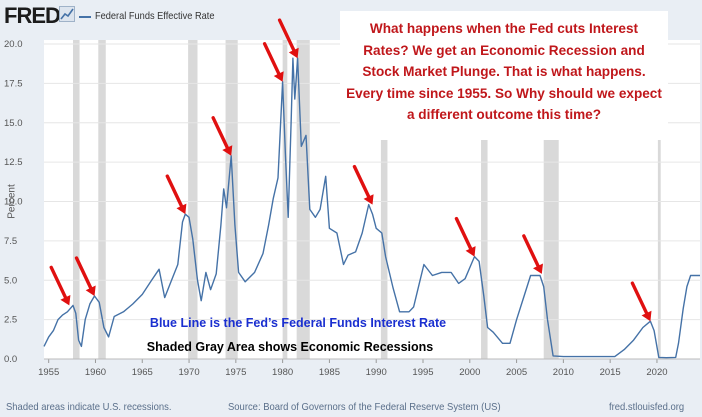 The image size is (702, 417). Describe the element at coordinates (13, 123) in the screenshot. I see `y-tick-label: 15.0` at that location.